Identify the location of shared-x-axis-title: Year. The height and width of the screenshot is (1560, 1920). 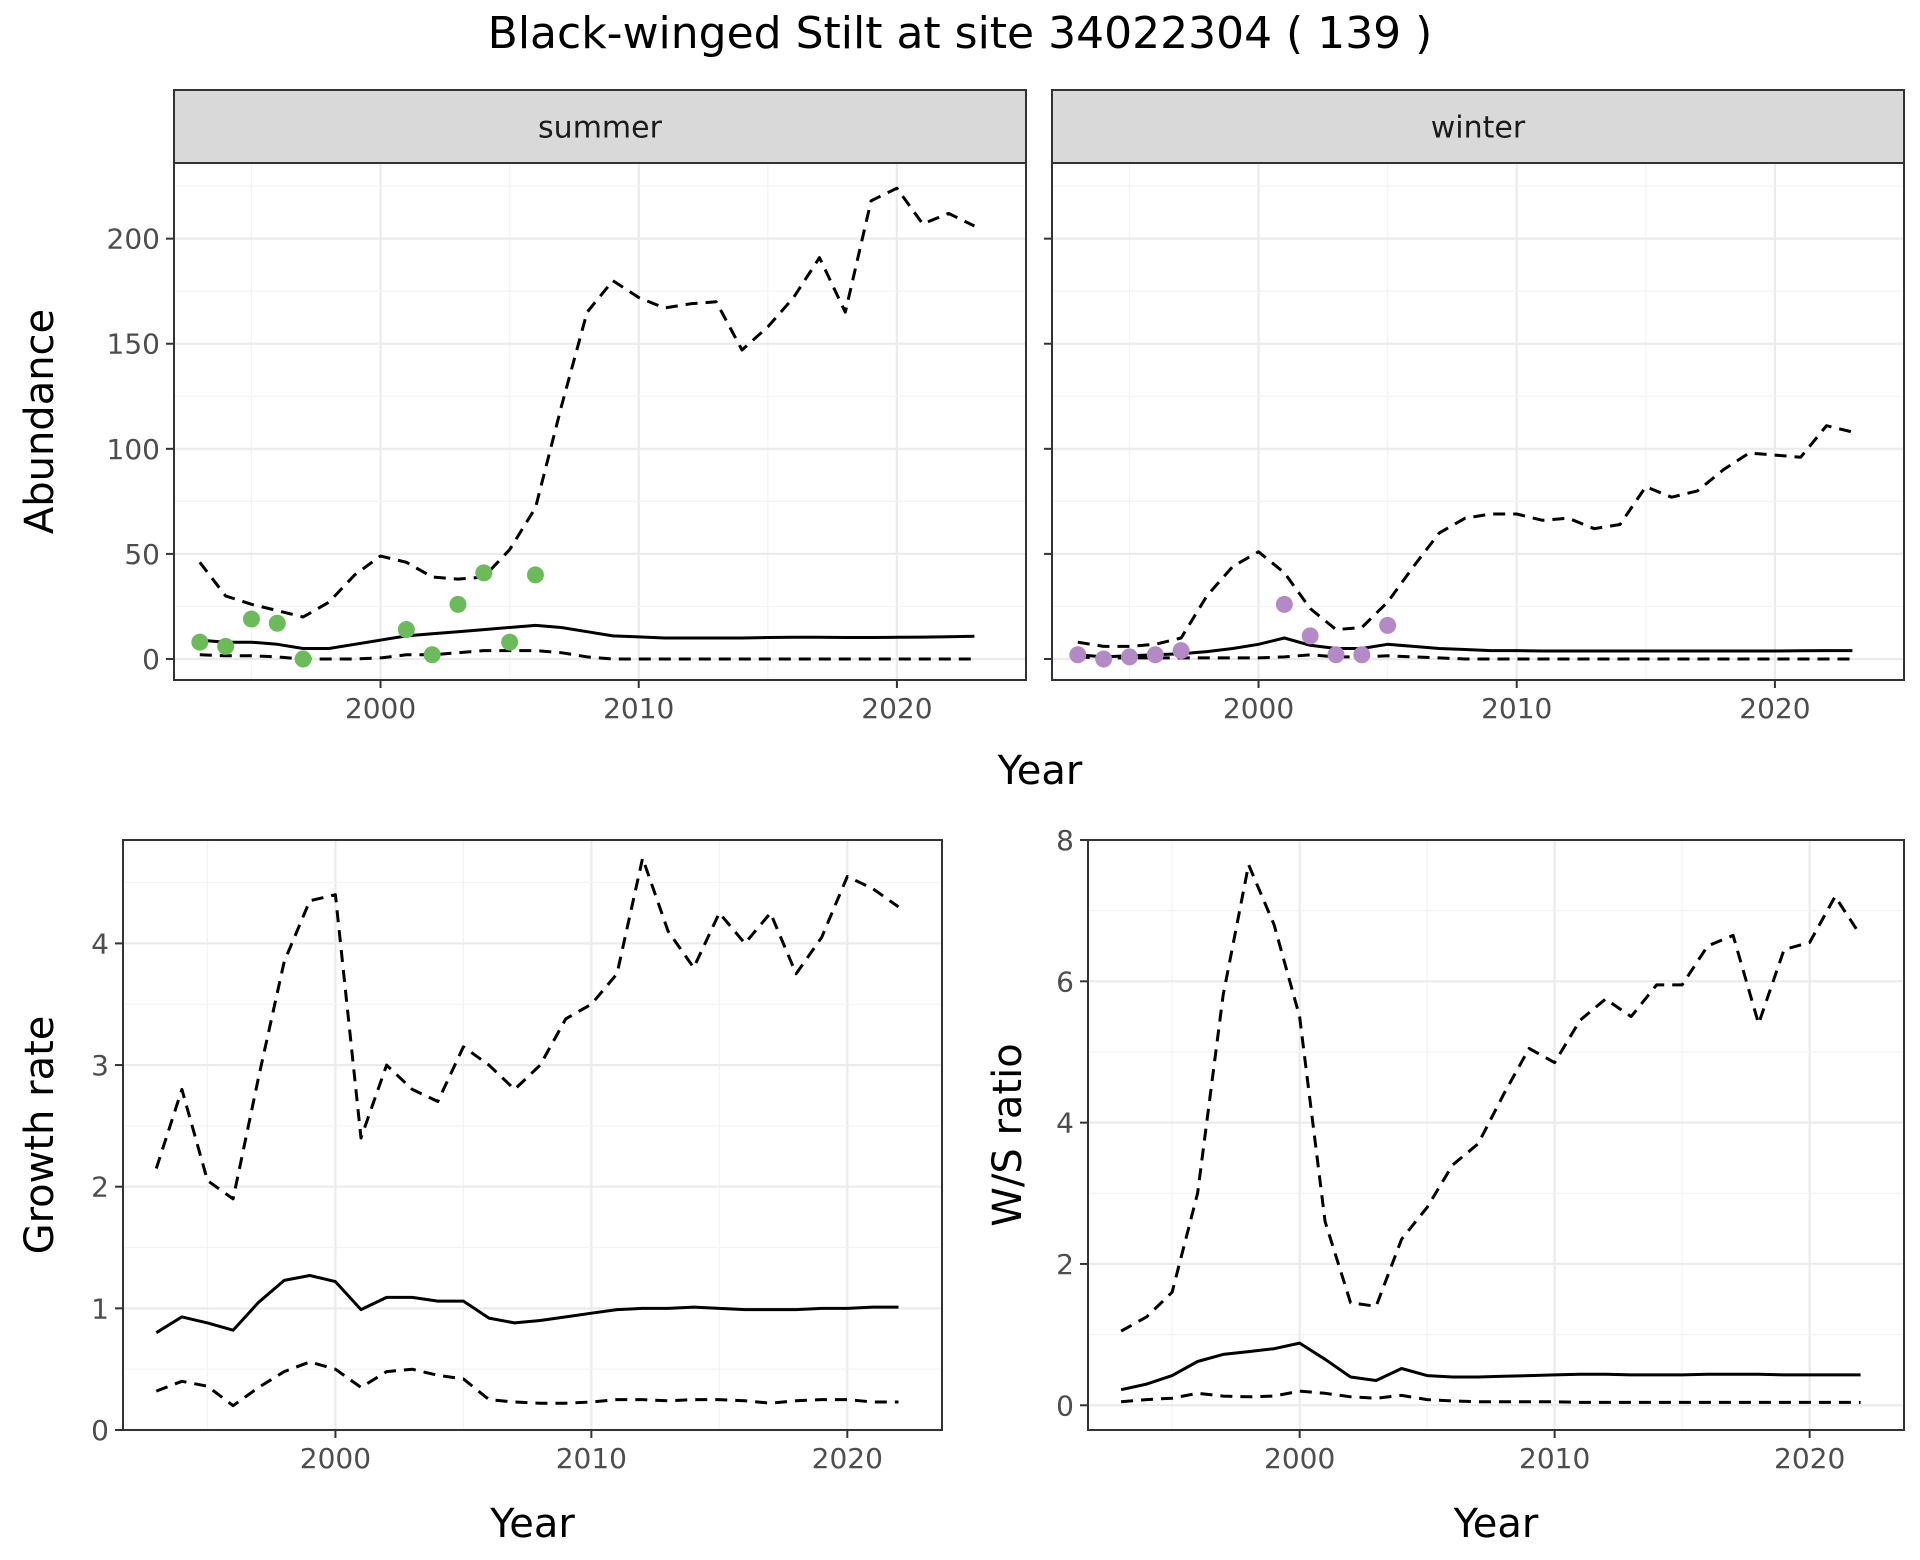
(1040, 771).